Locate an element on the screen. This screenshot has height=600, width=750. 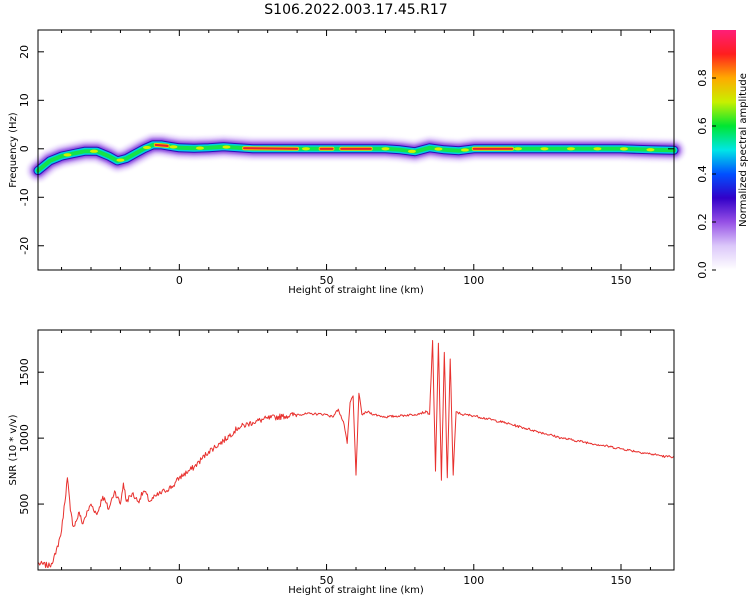
y-tick-label: 1500 is located at coordinates (24, 372).